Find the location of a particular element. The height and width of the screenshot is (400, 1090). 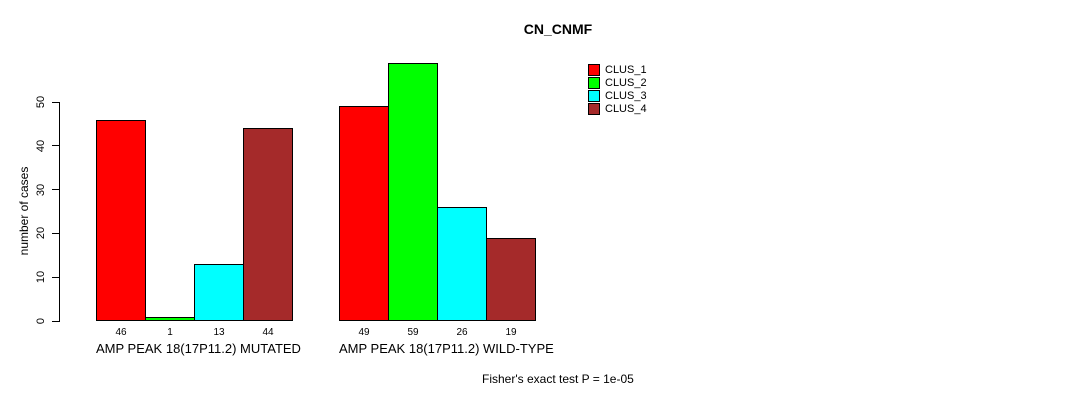

chart-title: CN_CNMF is located at coordinates (558, 29).